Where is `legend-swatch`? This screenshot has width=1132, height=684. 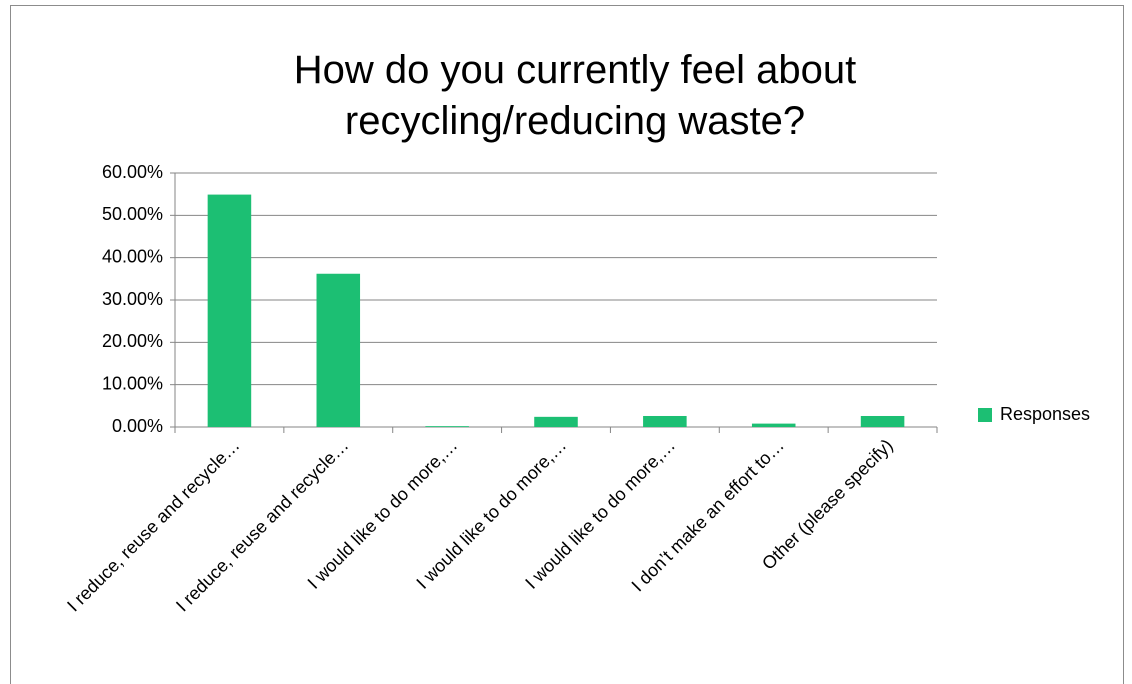
legend-swatch is located at coordinates (985, 415).